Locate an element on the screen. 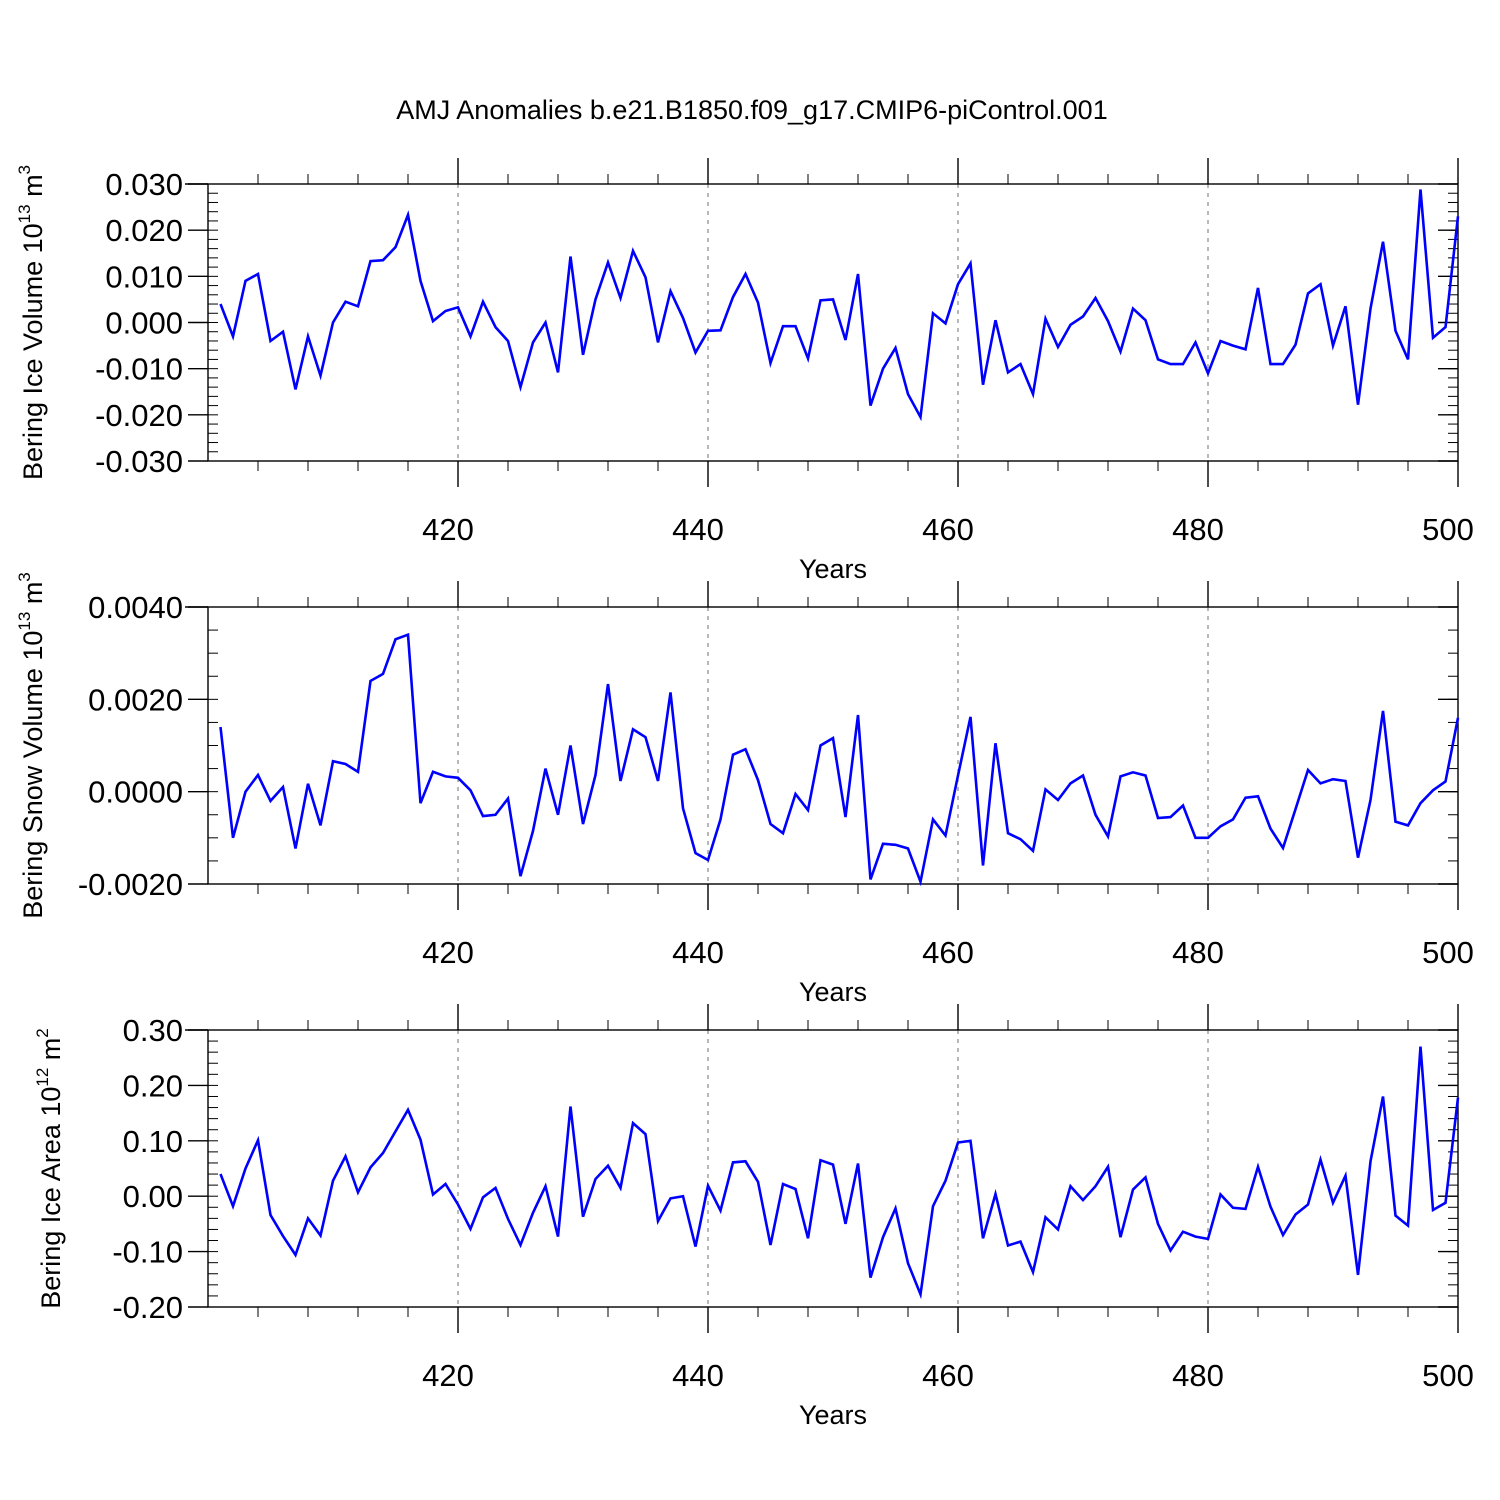 The height and width of the screenshot is (1500, 1500). y-axis-label-exponent: 12 is located at coordinates (42, 1077).